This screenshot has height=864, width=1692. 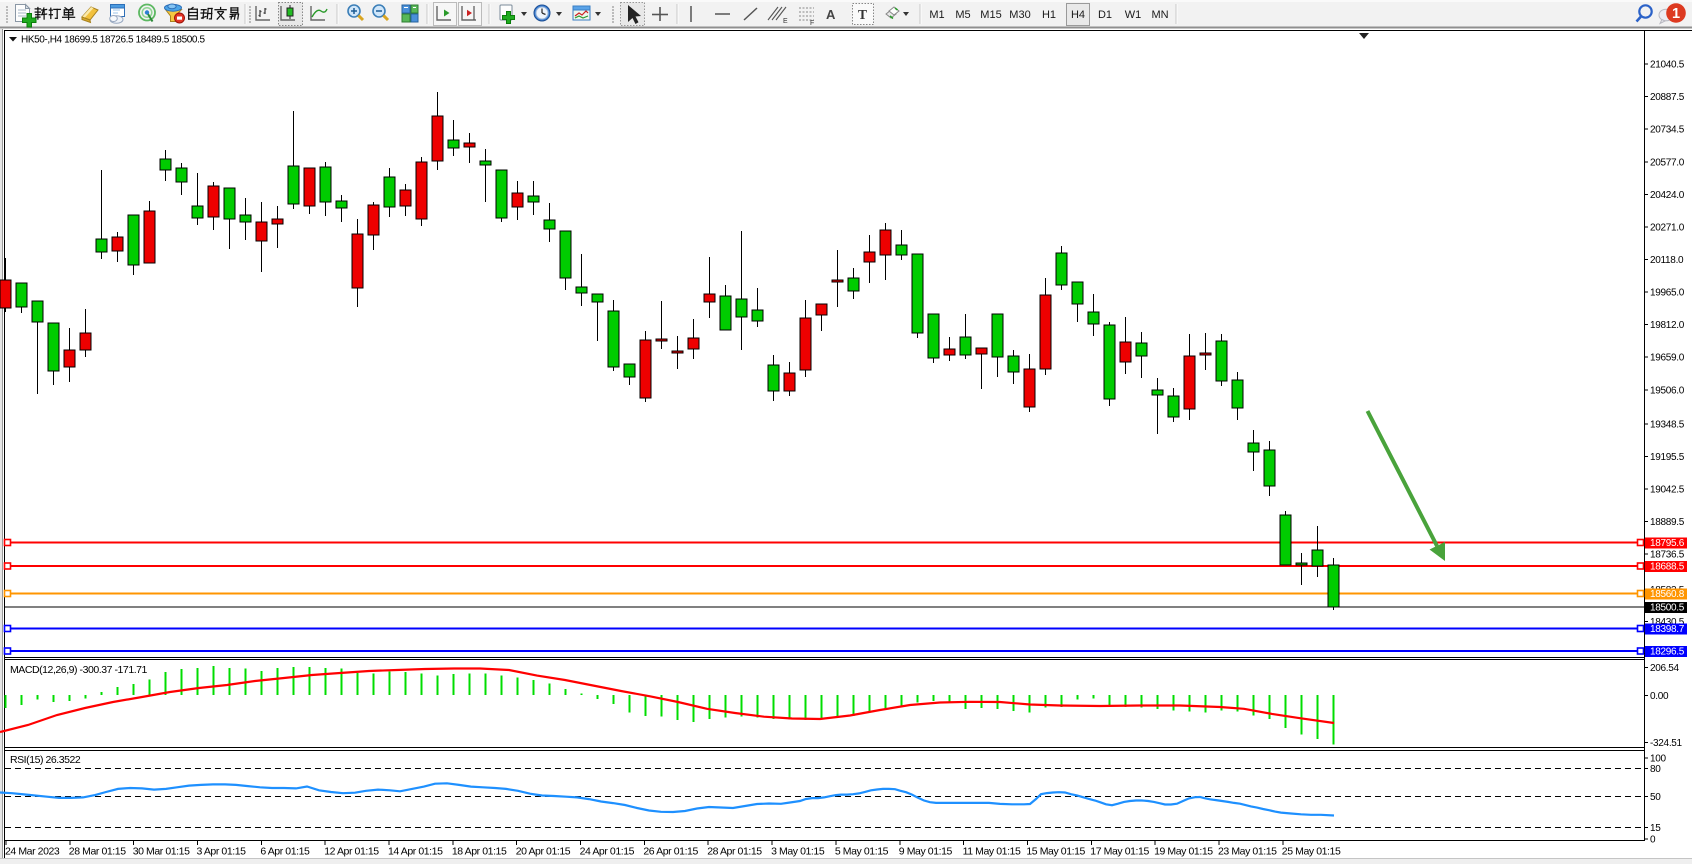 I want to click on svg-text: 20118.0, so click(x=1667, y=260).